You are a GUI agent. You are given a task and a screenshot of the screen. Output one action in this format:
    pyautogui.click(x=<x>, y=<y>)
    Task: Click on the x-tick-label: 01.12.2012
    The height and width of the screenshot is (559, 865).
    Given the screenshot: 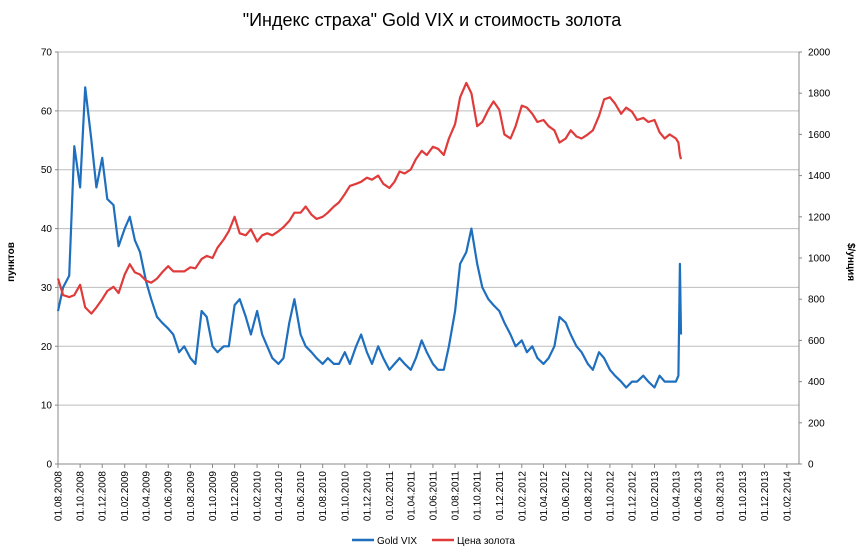 What is the action you would take?
    pyautogui.click(x=633, y=496)
    